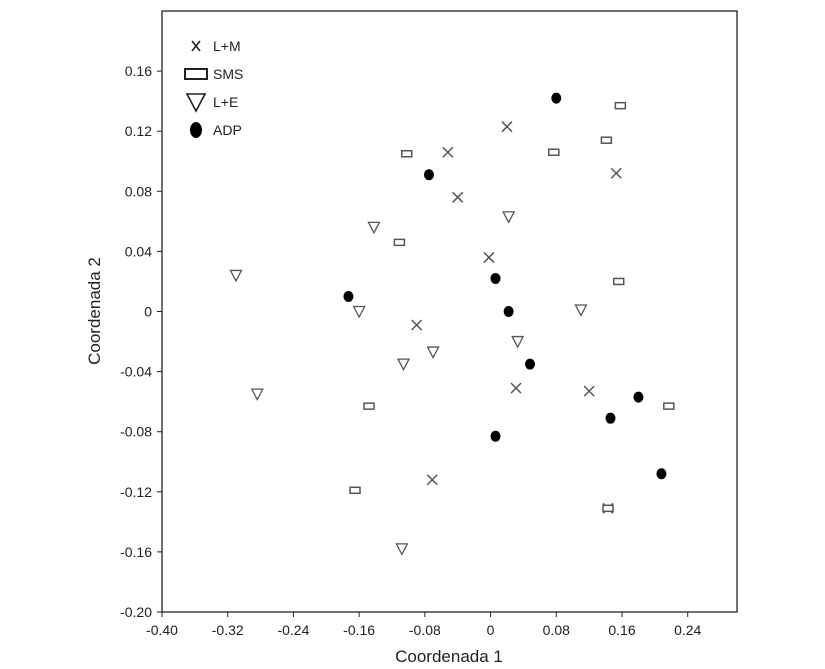 The height and width of the screenshot is (669, 825). I want to click on y-tick-label: -0.04, so click(136, 372).